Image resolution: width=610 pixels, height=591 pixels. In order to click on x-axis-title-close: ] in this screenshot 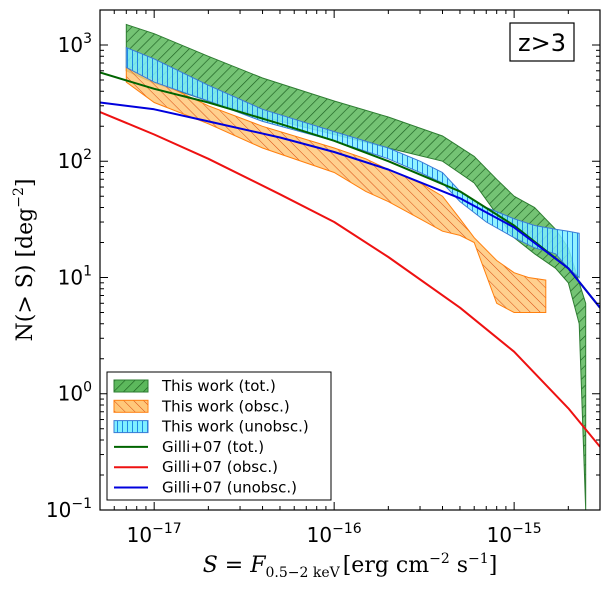, I will do `click(493, 565)`.